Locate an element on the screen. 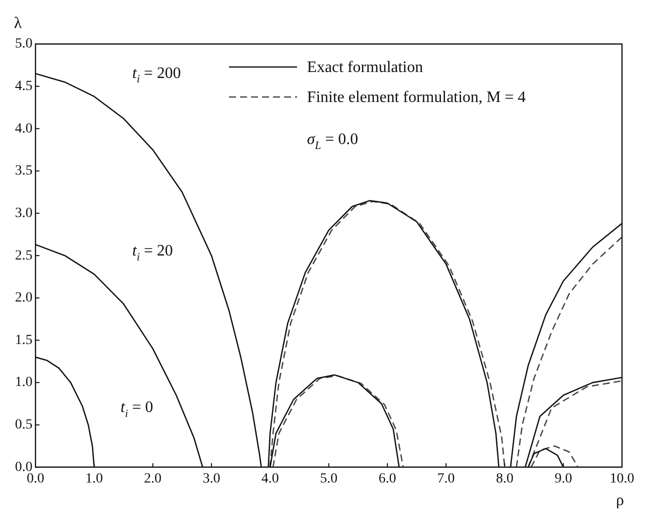 The height and width of the screenshot is (524, 646). x-tick-label: 1.0 is located at coordinates (94, 478).